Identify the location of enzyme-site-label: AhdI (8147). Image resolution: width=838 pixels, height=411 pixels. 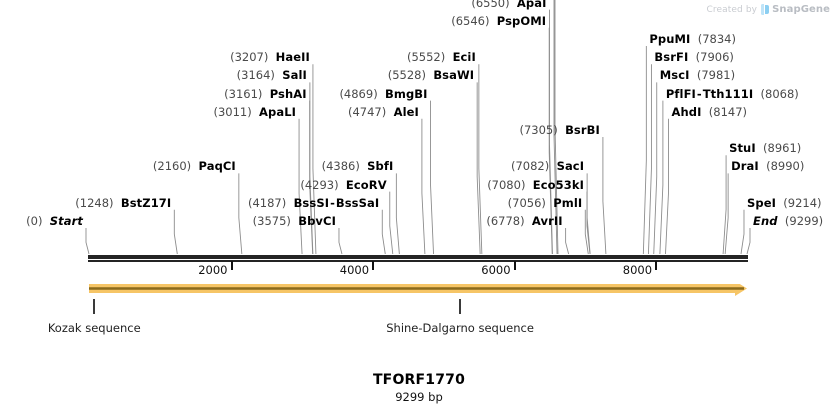
(709, 112).